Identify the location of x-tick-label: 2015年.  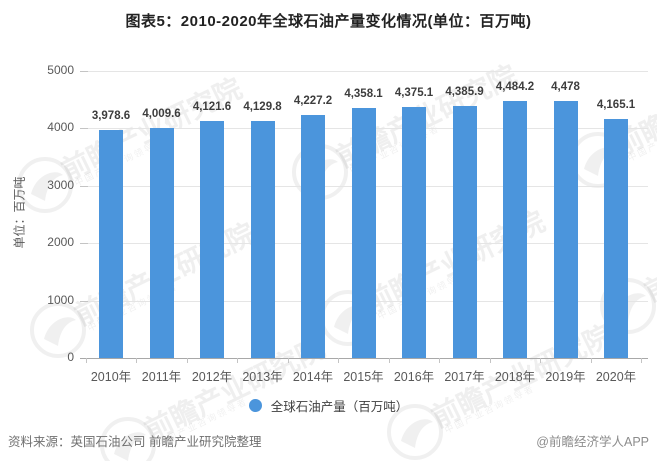
(363, 377).